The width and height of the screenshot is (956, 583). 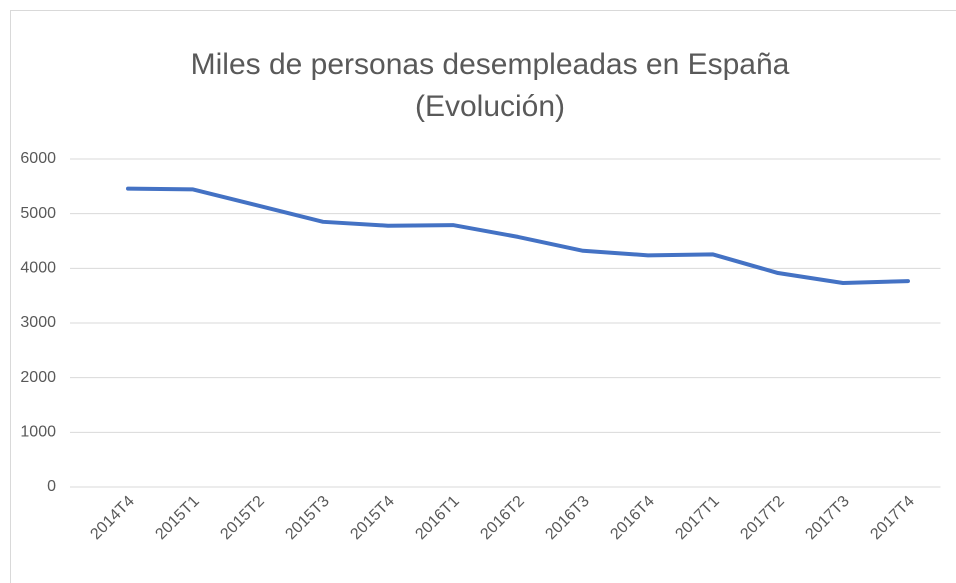 What do you see at coordinates (762, 518) in the screenshot?
I see `x-tick-label: 2017T2` at bounding box center [762, 518].